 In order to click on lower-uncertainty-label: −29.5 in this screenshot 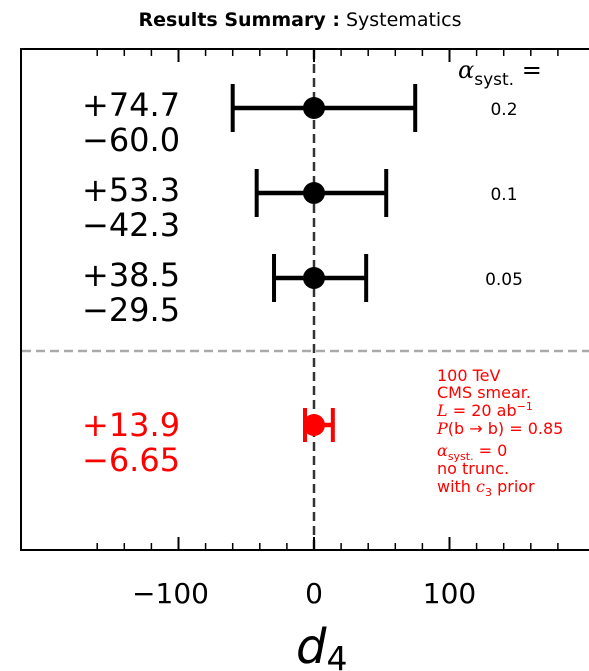, I will do `click(131, 310)`.